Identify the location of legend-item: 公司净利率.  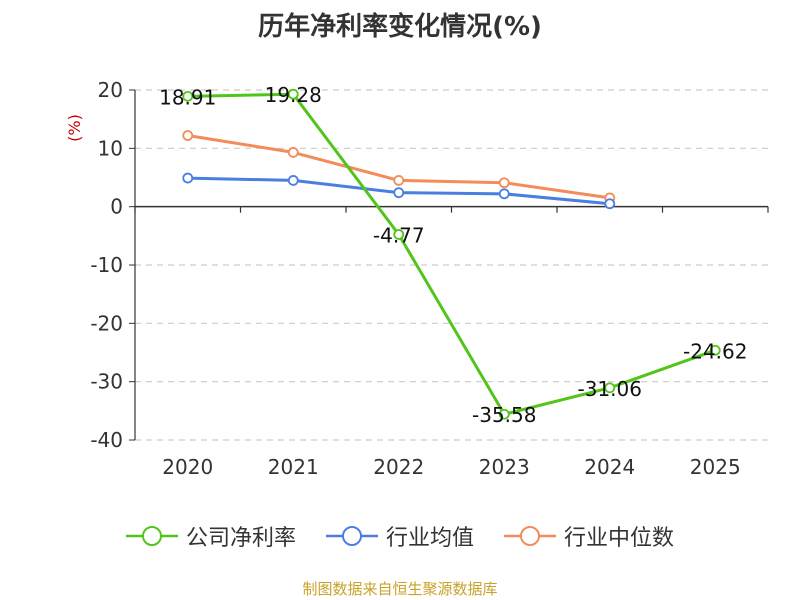
(210, 536).